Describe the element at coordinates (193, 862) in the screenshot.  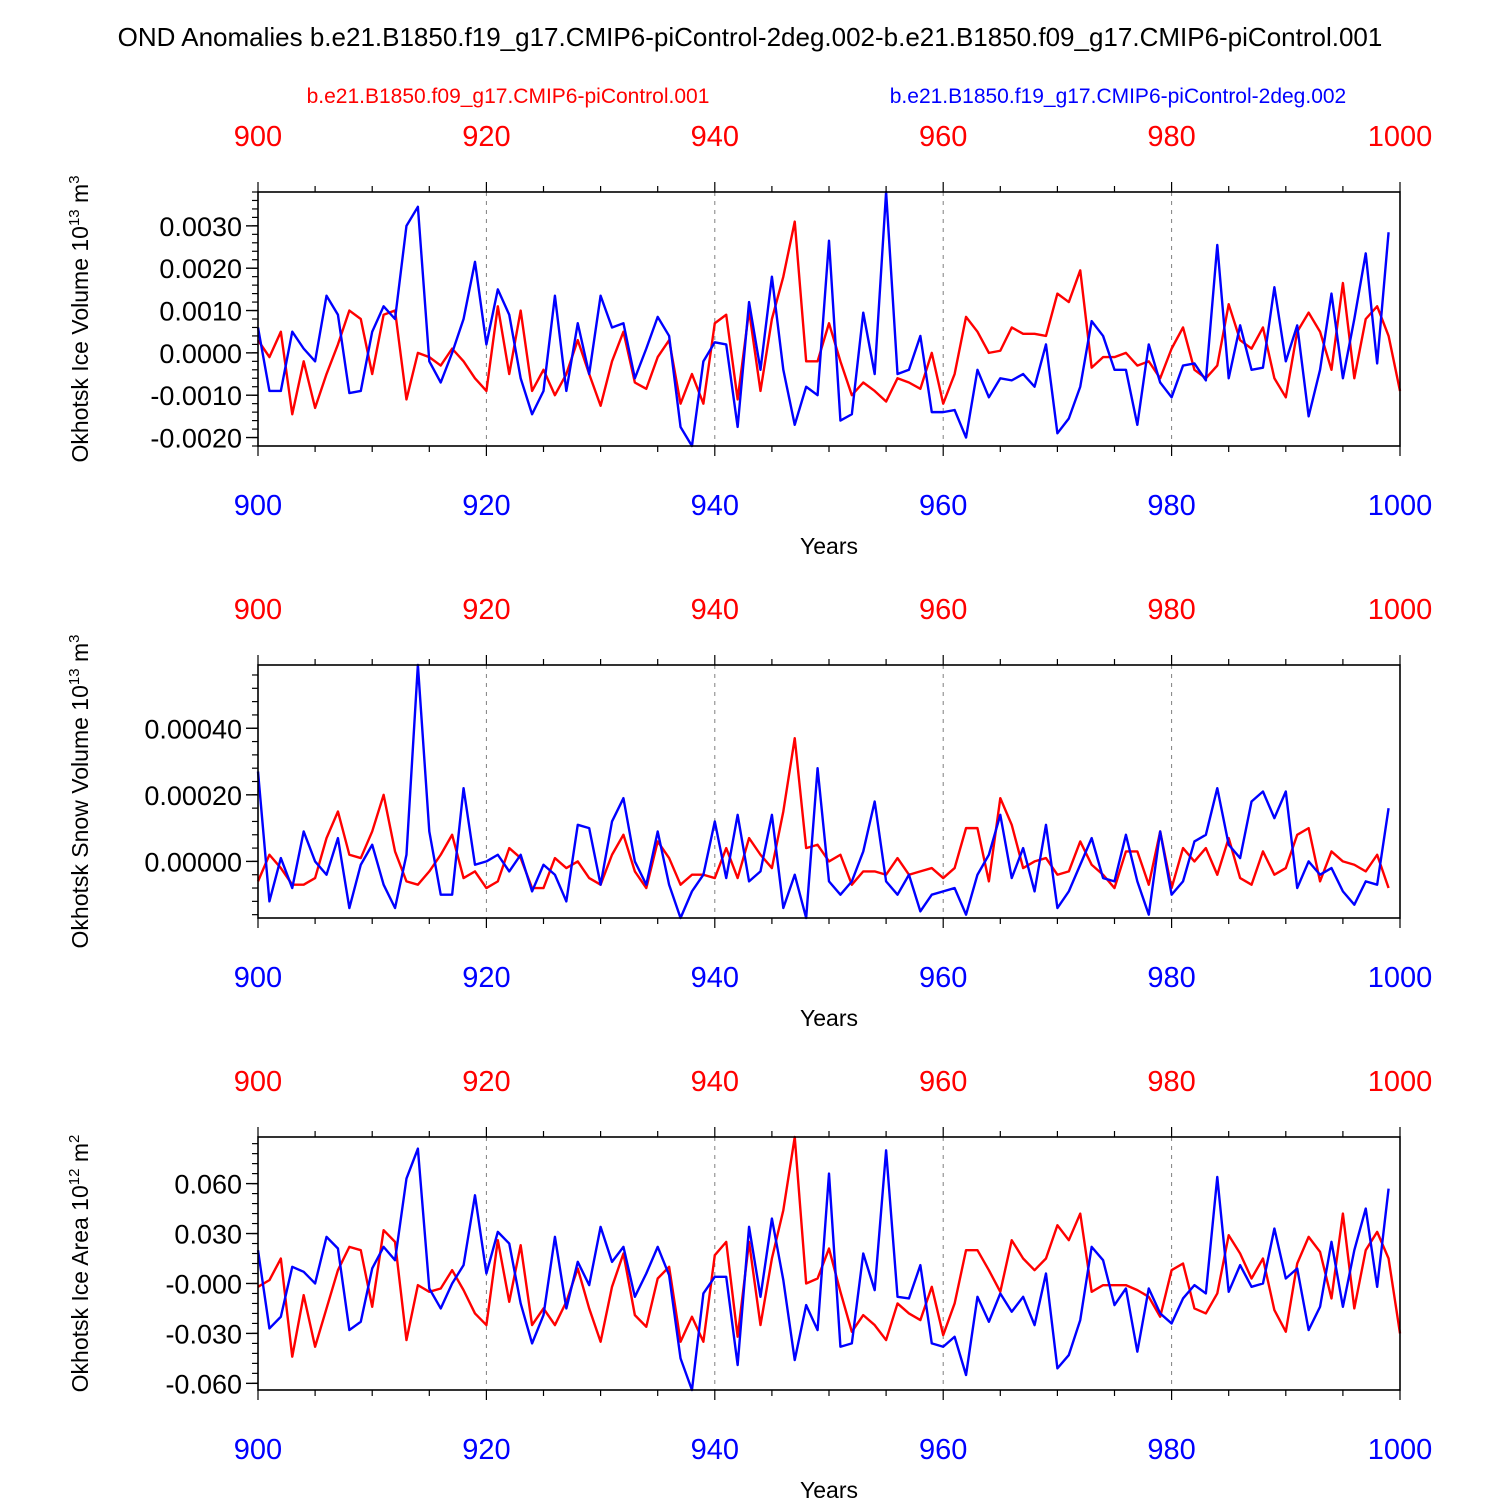
I see `y-tick-label: 0.00000` at that location.